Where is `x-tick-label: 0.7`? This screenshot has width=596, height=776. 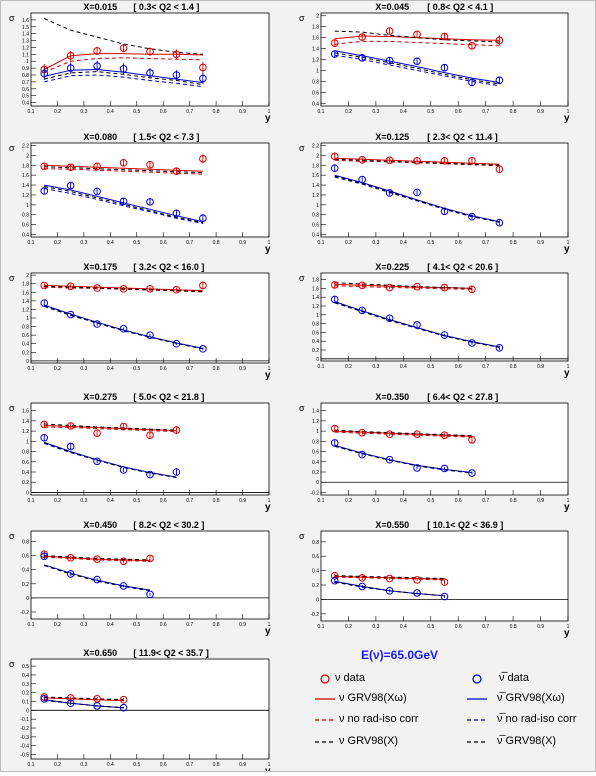
x-tick-label: 0.7 is located at coordinates (189, 501).